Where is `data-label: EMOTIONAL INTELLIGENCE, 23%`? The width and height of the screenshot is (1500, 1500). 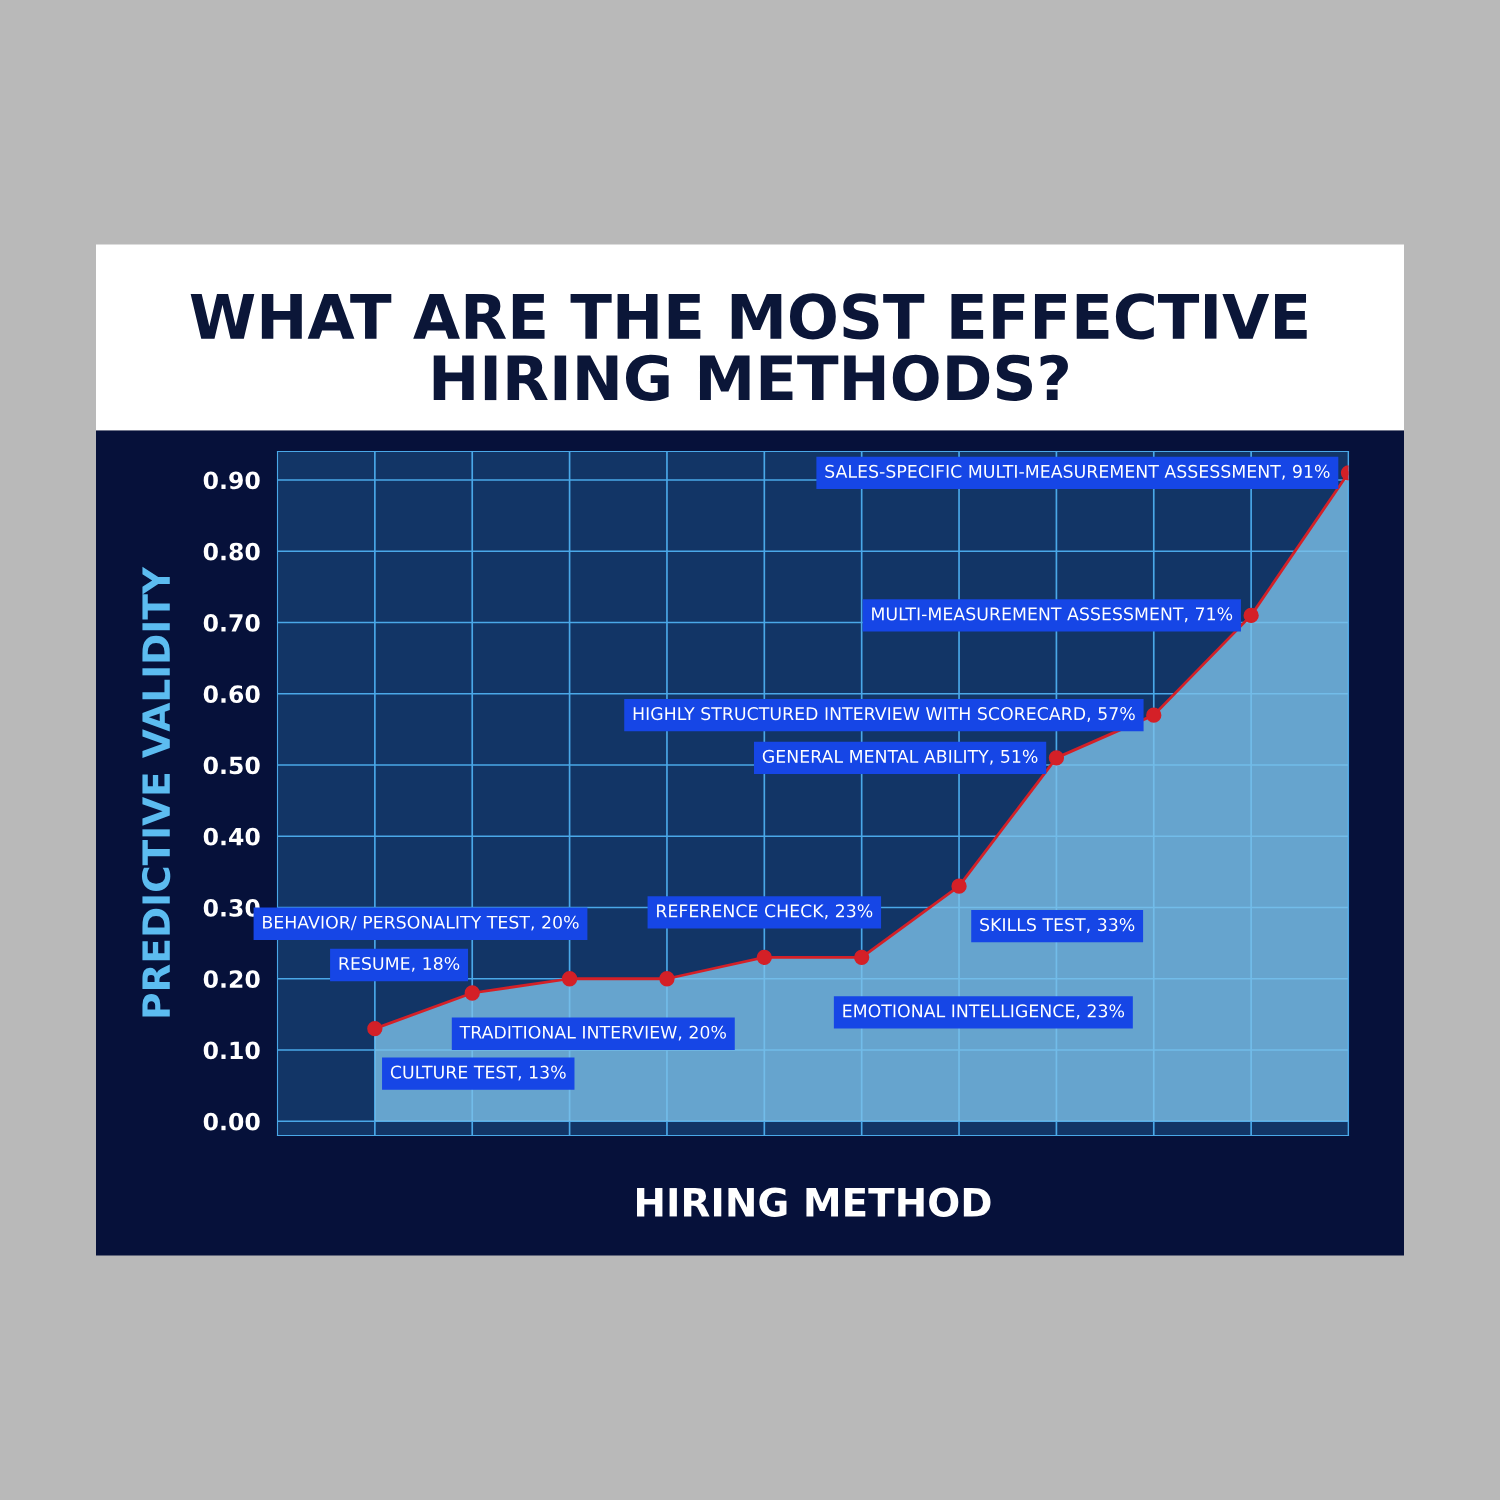 data-label: EMOTIONAL INTELLIGENCE, 23% is located at coordinates (984, 1012).